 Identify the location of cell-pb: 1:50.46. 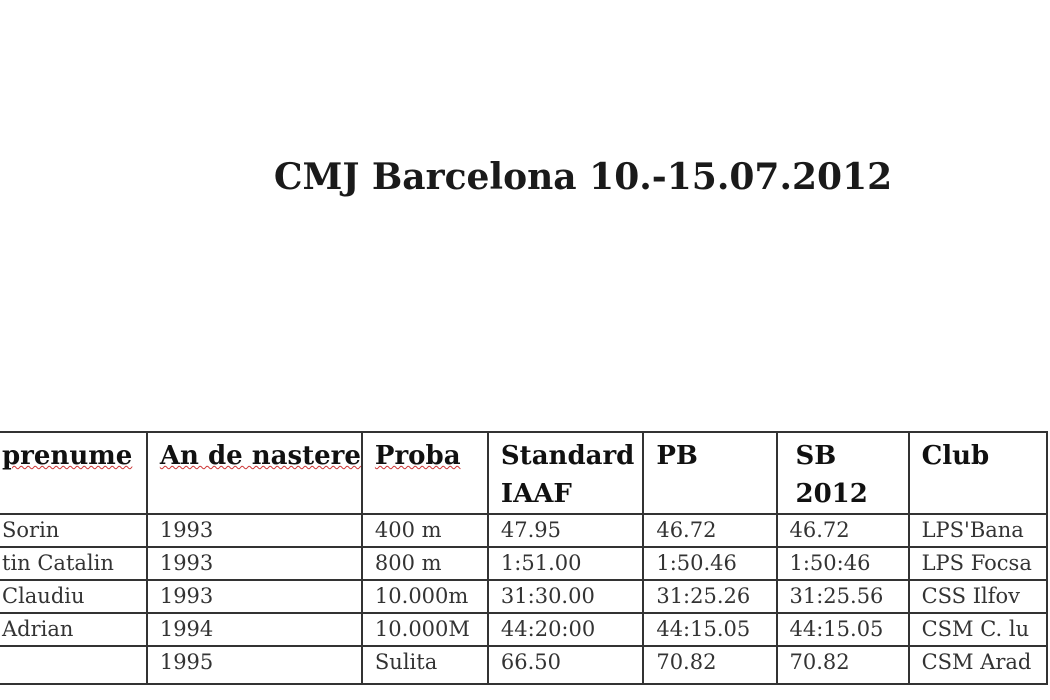
(710, 563).